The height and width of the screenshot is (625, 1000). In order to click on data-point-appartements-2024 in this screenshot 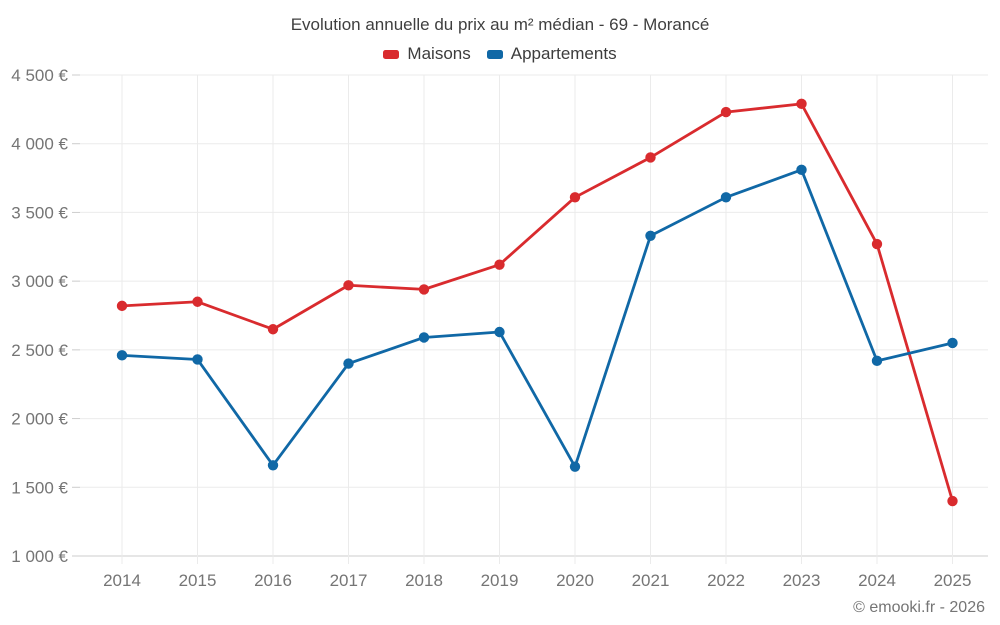, I will do `click(877, 361)`.